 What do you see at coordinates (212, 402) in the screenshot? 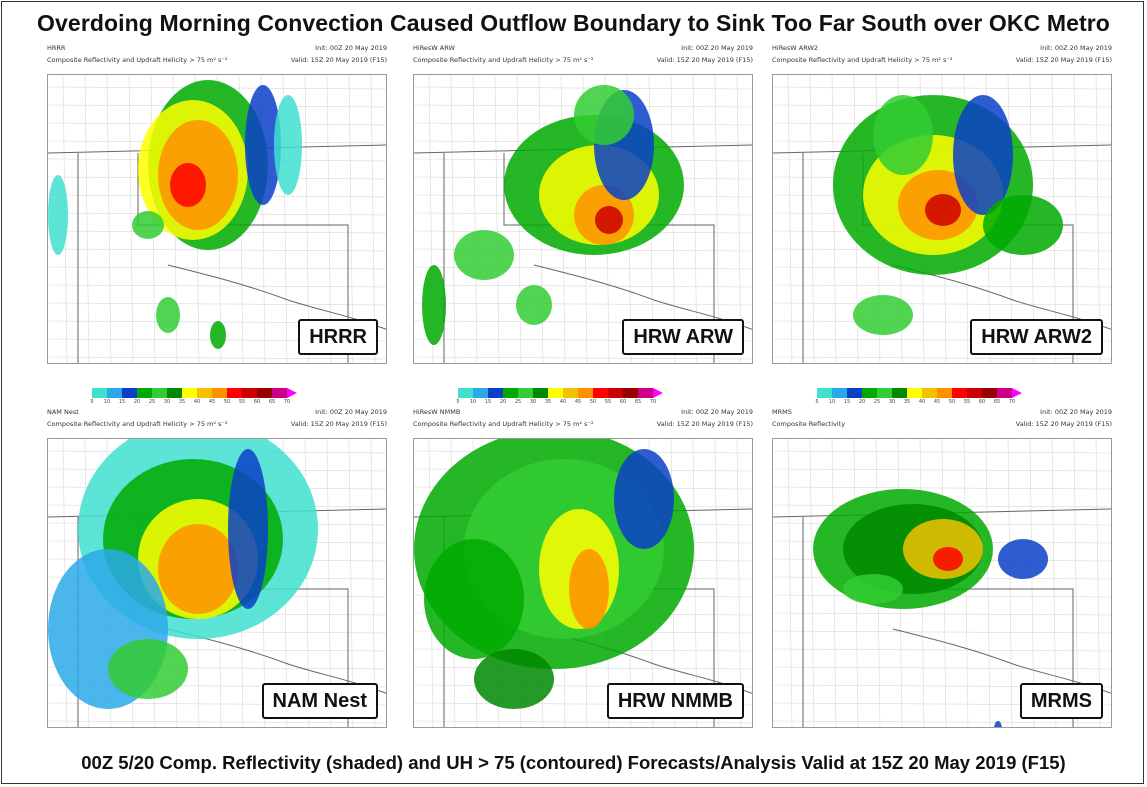
I see `colorbar-tick: 45` at bounding box center [212, 402].